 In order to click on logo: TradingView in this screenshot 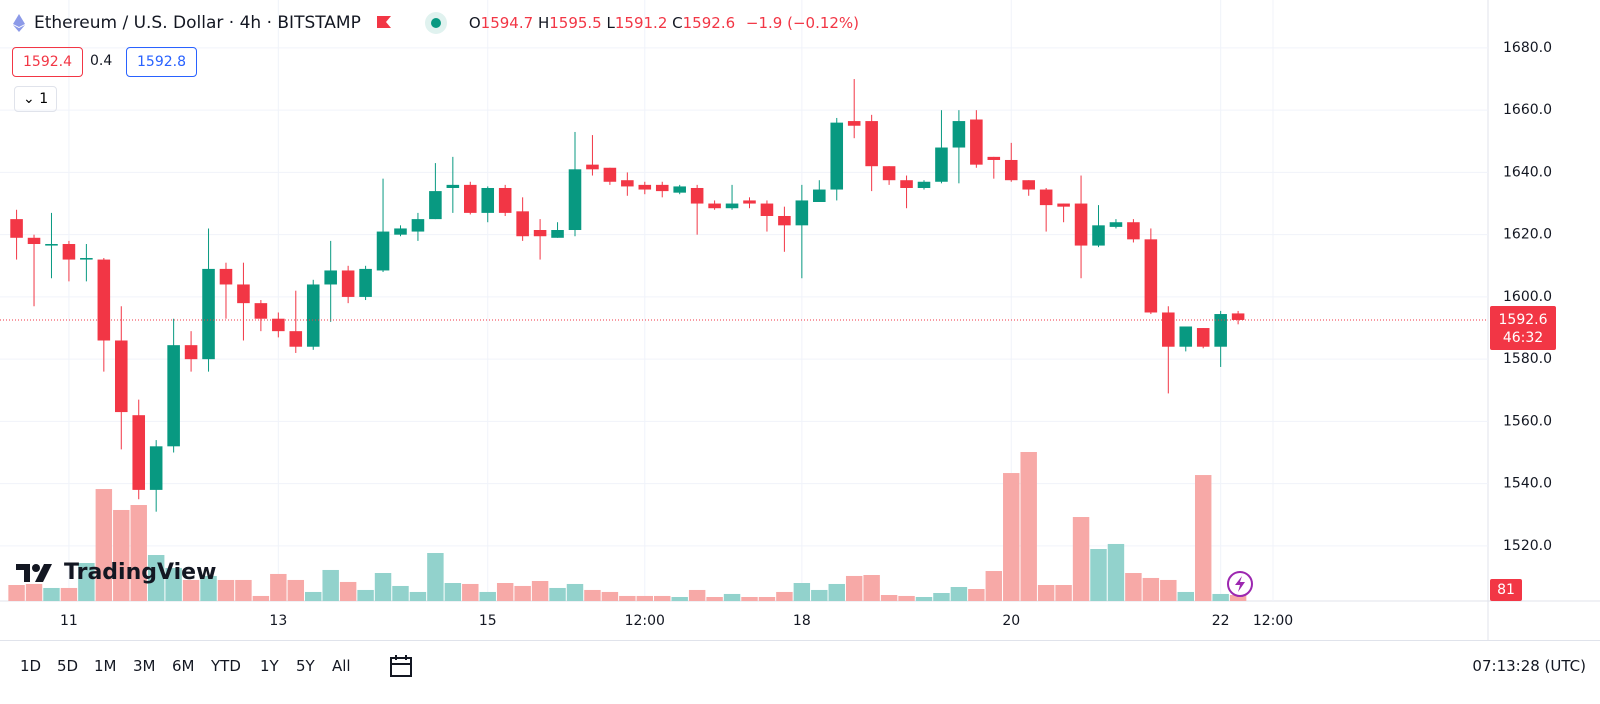, I will do `click(116, 572)`.